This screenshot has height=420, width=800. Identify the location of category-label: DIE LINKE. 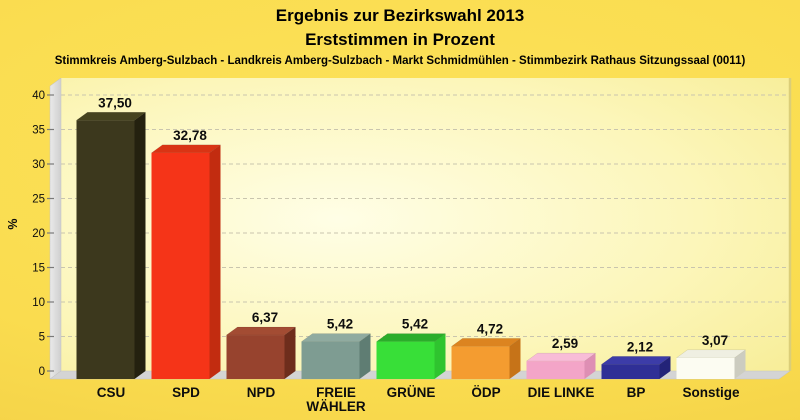
(561, 392).